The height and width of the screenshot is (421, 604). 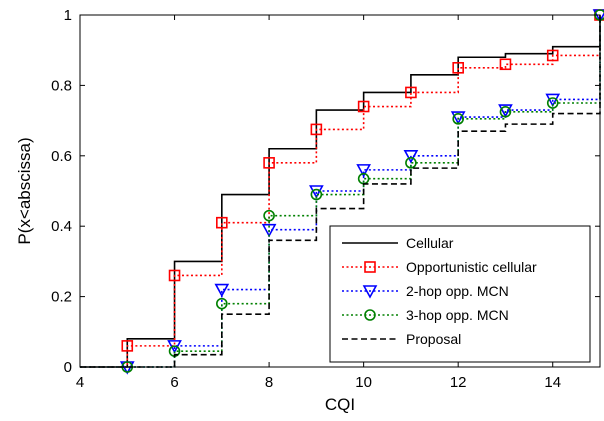 What do you see at coordinates (68, 15) in the screenshot?
I see `y-tick-label: 1` at bounding box center [68, 15].